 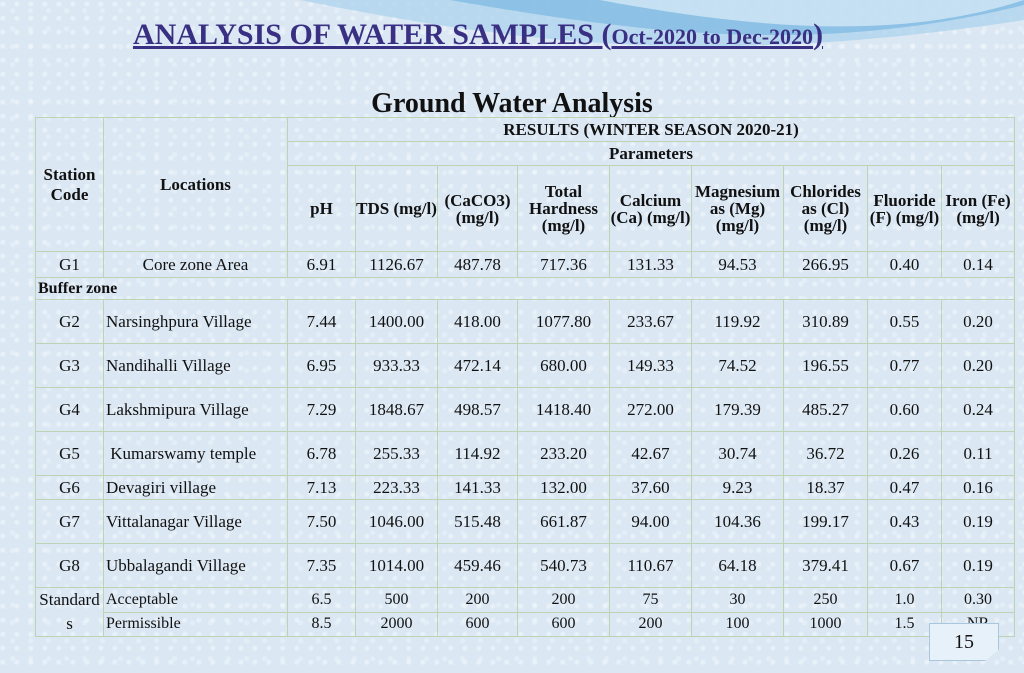 What do you see at coordinates (825, 521) in the screenshot?
I see `cell: 199.17` at bounding box center [825, 521].